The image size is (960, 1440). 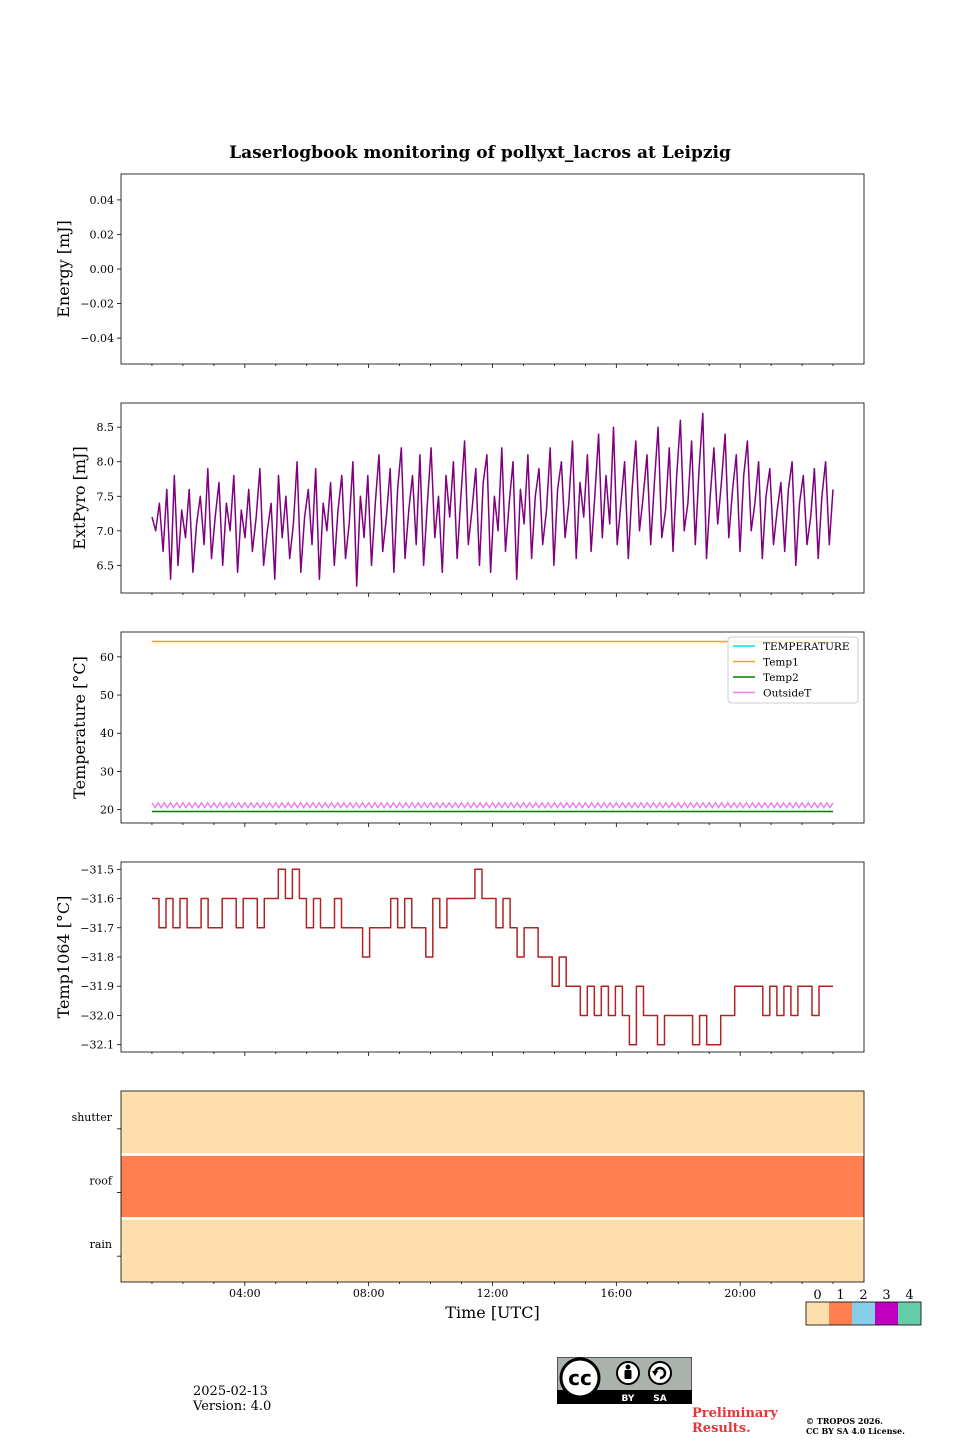 What do you see at coordinates (817, 1295) in the screenshot?
I see `colorbar-label: 0` at bounding box center [817, 1295].